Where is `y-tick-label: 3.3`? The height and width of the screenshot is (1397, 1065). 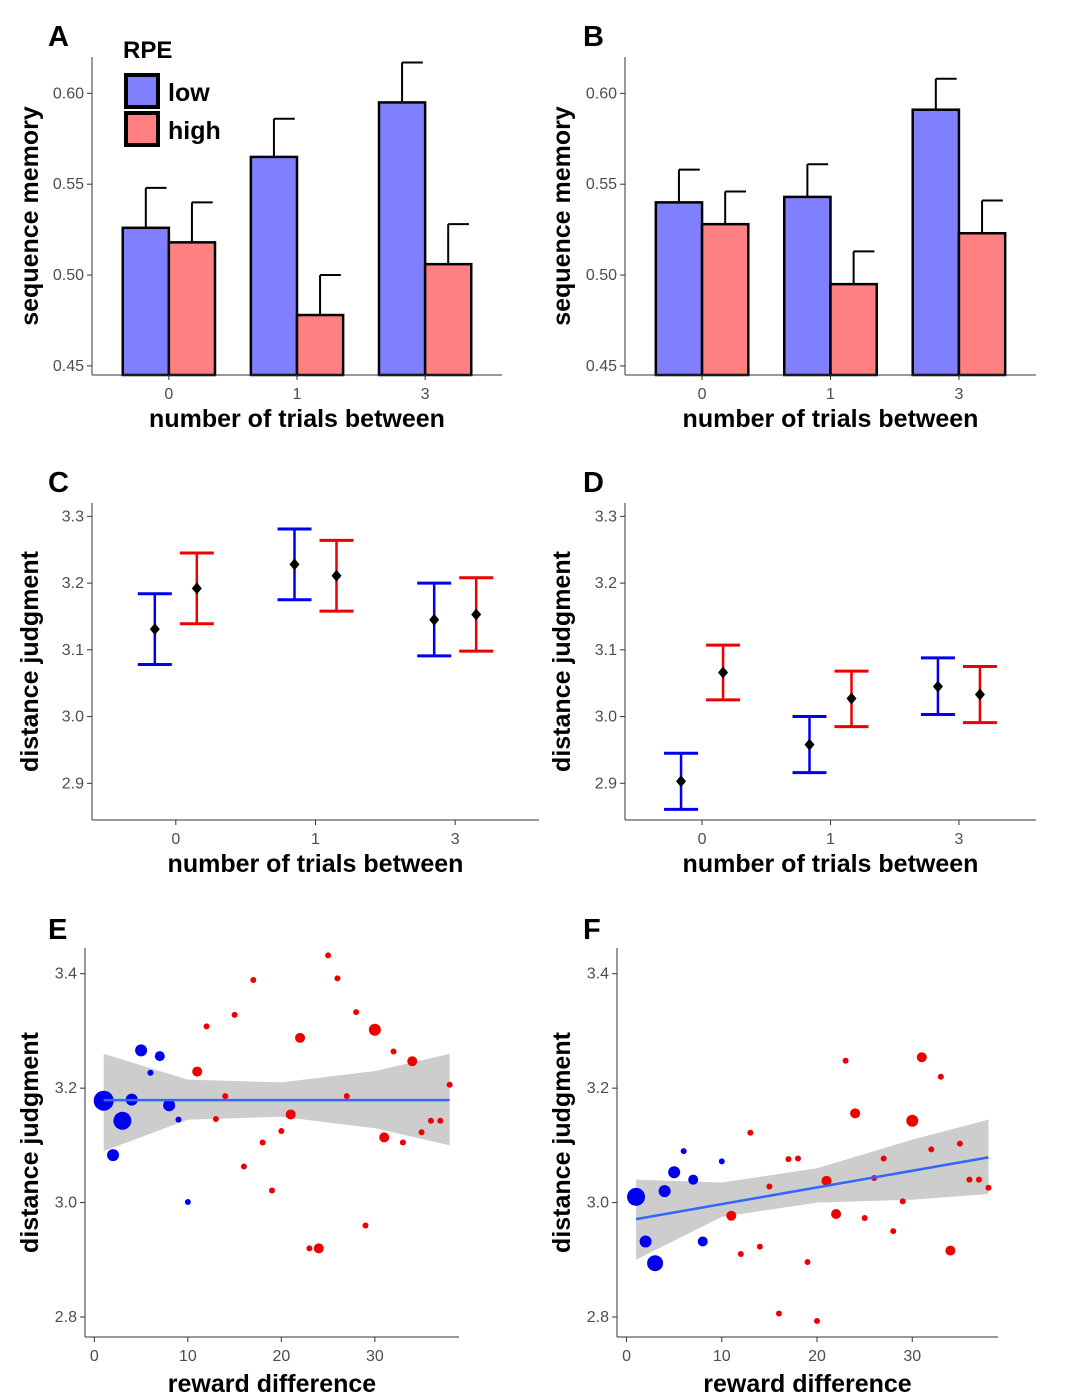 y-tick-label: 3.3 is located at coordinates (73, 516).